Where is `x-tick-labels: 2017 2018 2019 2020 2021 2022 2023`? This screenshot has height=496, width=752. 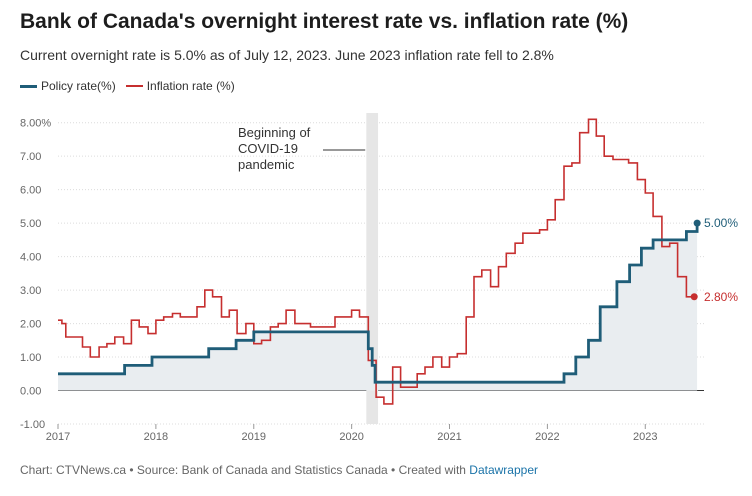
x-tick-labels: 2017 2018 2019 2020 2021 2022 2023 is located at coordinates (352, 433).